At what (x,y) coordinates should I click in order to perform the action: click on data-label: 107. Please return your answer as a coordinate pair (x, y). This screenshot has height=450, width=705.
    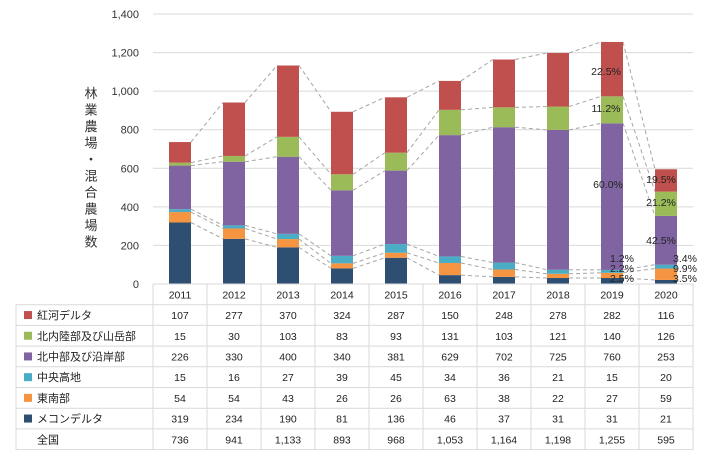
    Looking at the image, I should click on (180, 316).